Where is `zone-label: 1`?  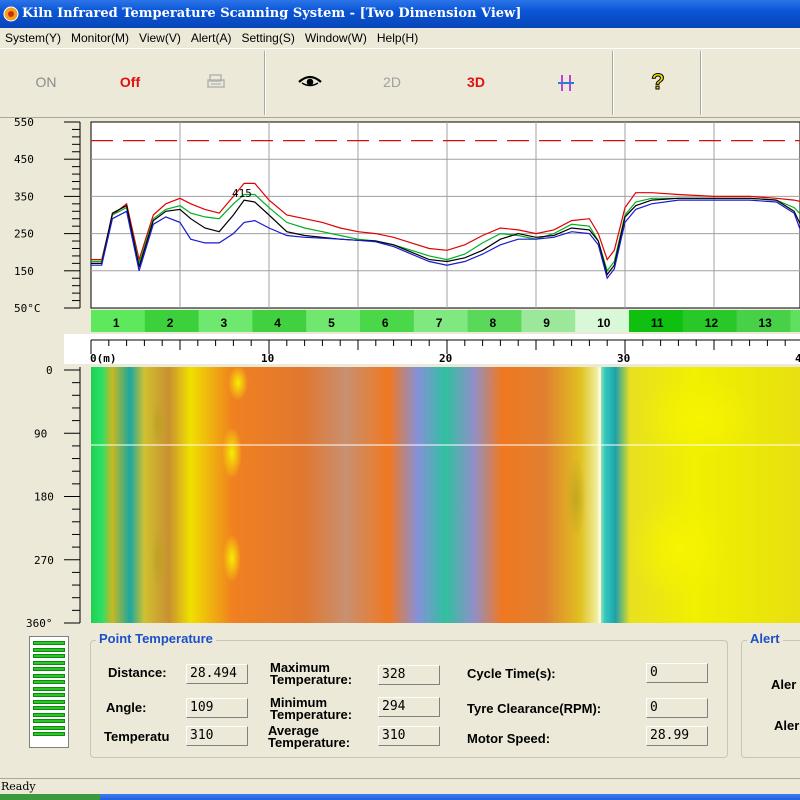
zone-label: 1 is located at coordinates (116, 323).